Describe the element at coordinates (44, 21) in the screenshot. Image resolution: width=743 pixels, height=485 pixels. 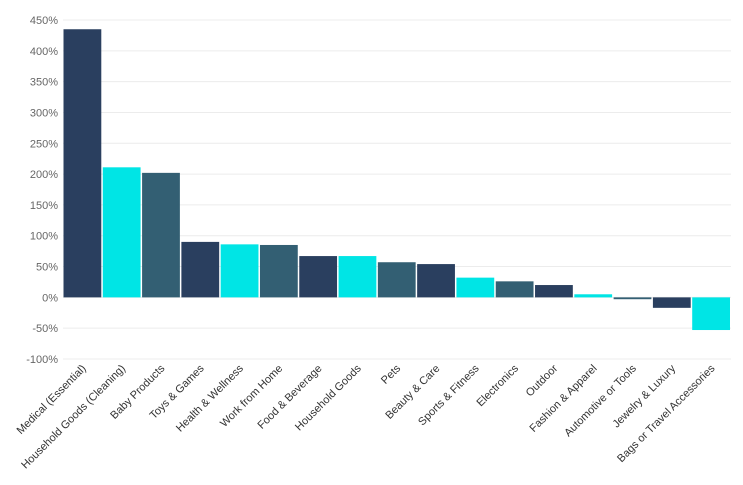
I see `y-tick-label: 450%` at that location.